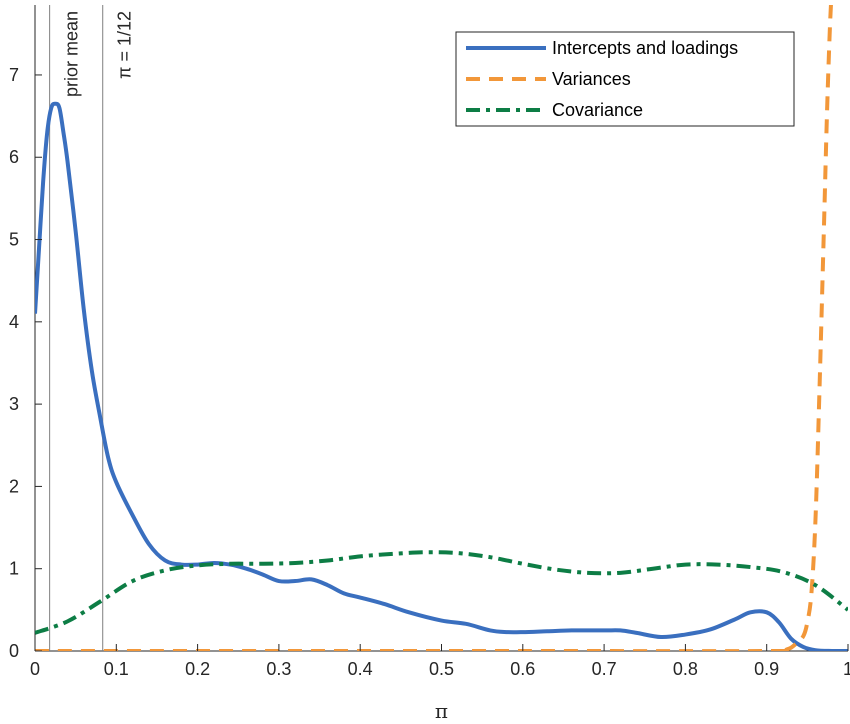 Image resolution: width=850 pixels, height=724 pixels. I want to click on x-tick-label: 0, so click(35, 669).